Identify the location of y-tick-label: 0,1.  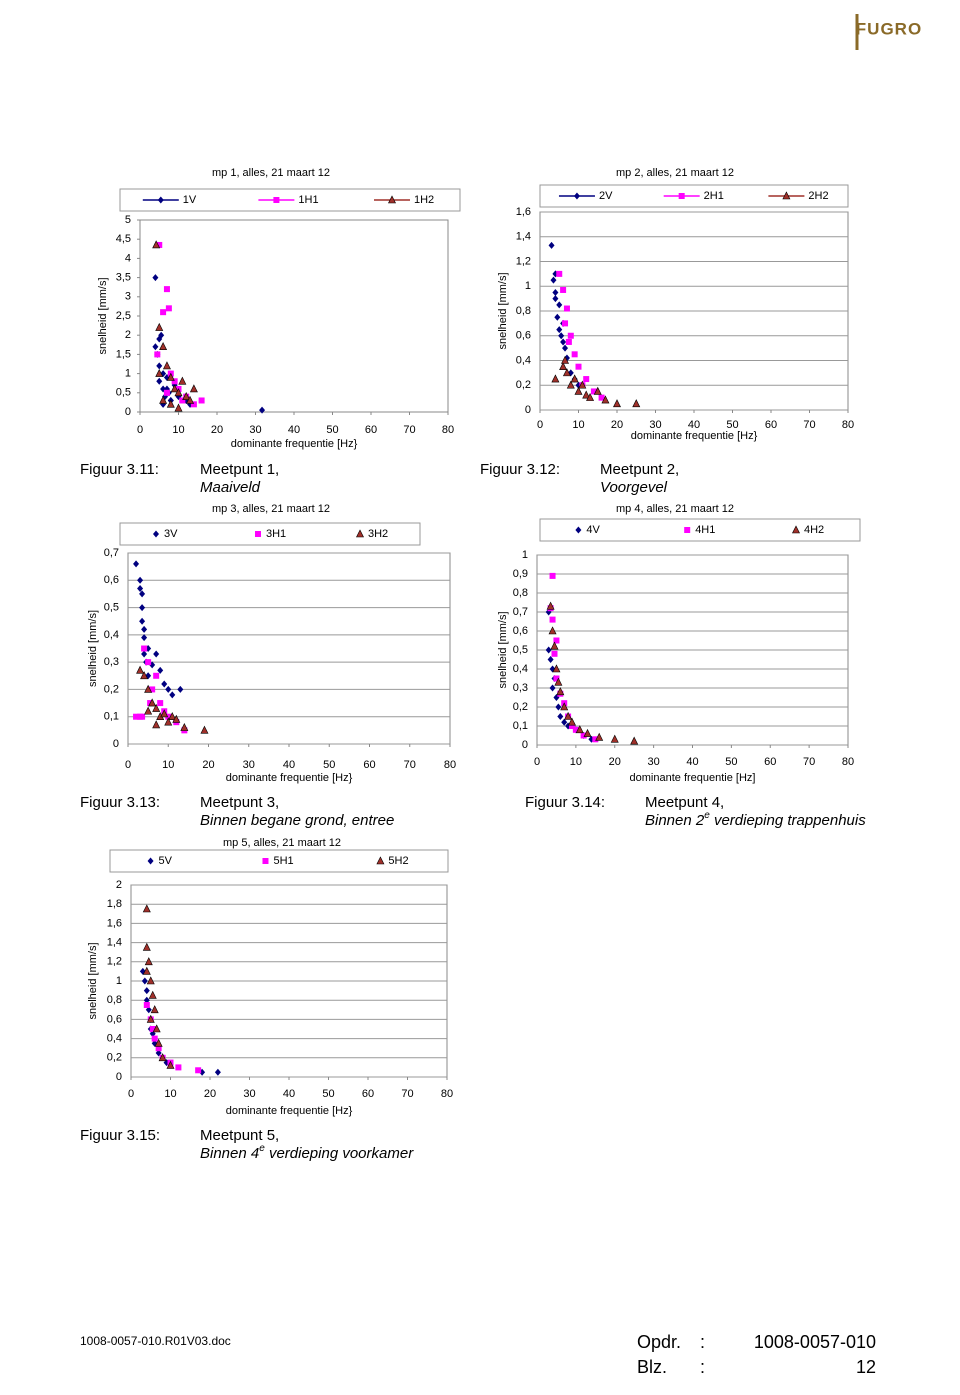
(111, 717).